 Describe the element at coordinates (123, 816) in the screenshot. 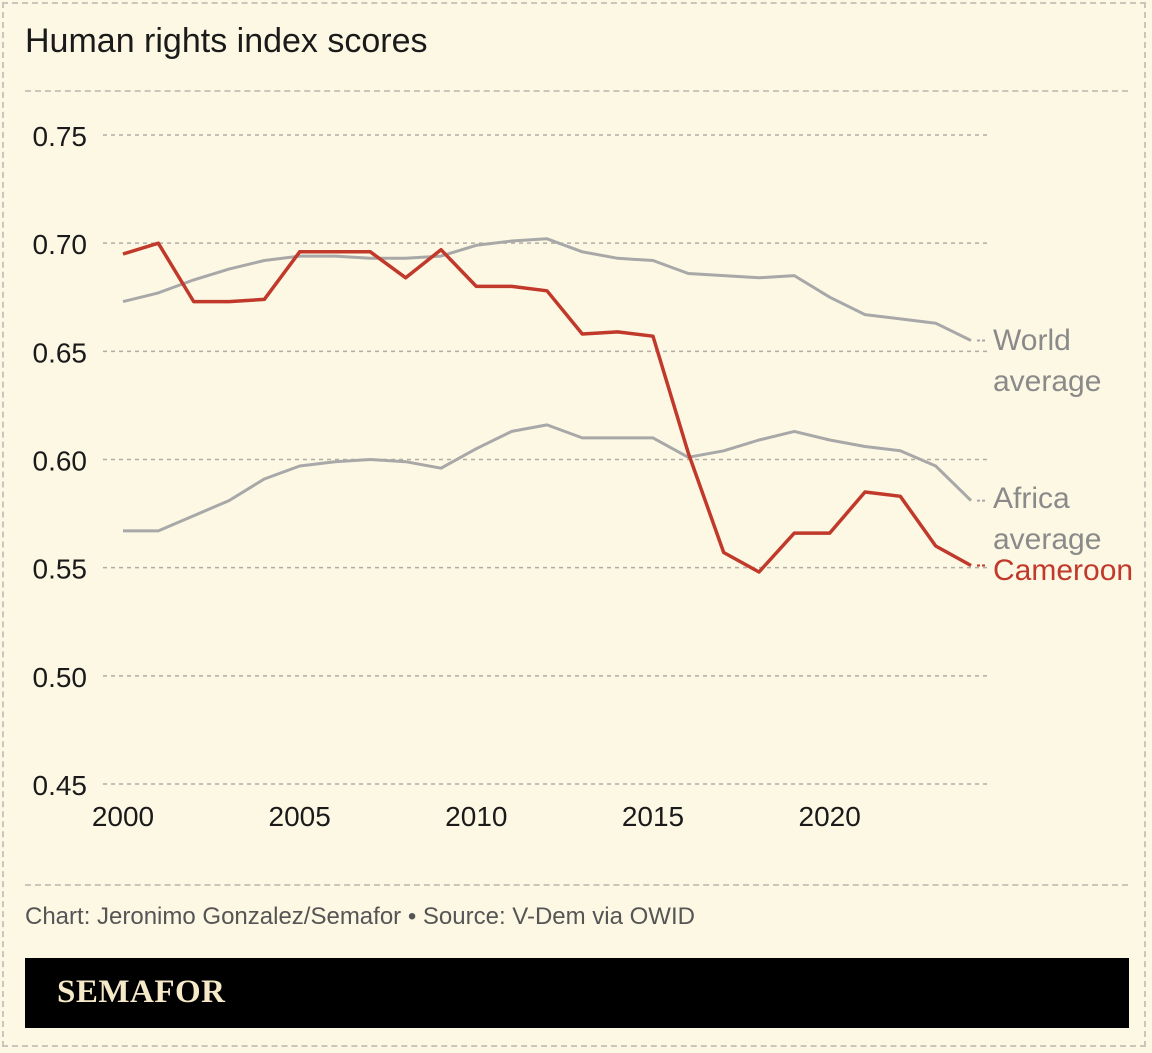

I see `x-tick-label: 2000` at that location.